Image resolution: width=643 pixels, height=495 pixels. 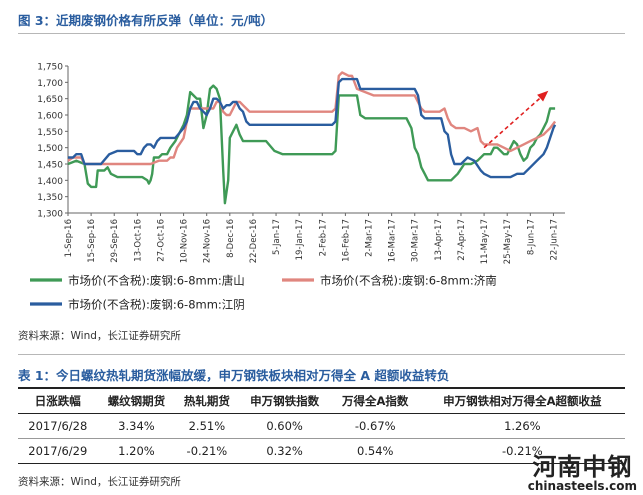 What do you see at coordinates (136, 426) in the screenshot?
I see `table-cell: 3.34%` at bounding box center [136, 426].